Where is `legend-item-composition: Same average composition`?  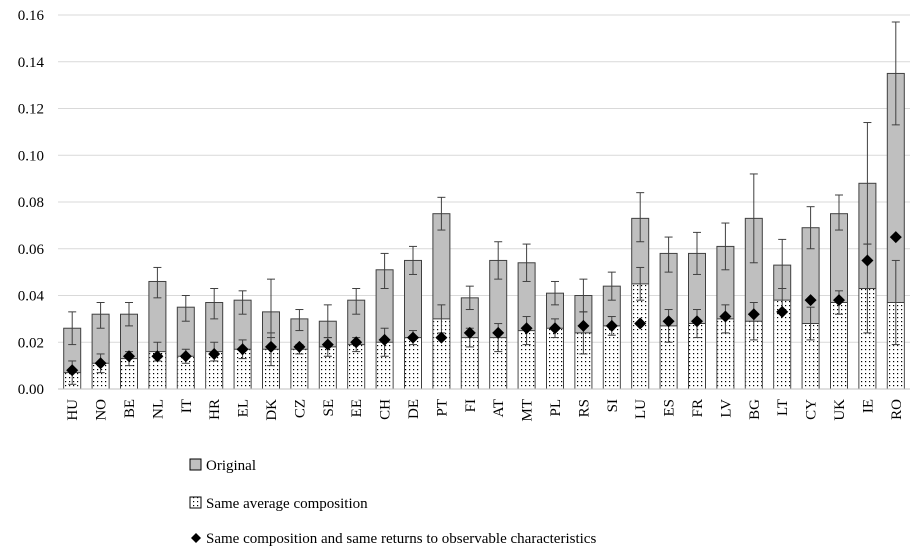 legend-item-composition: Same average composition is located at coordinates (278, 504).